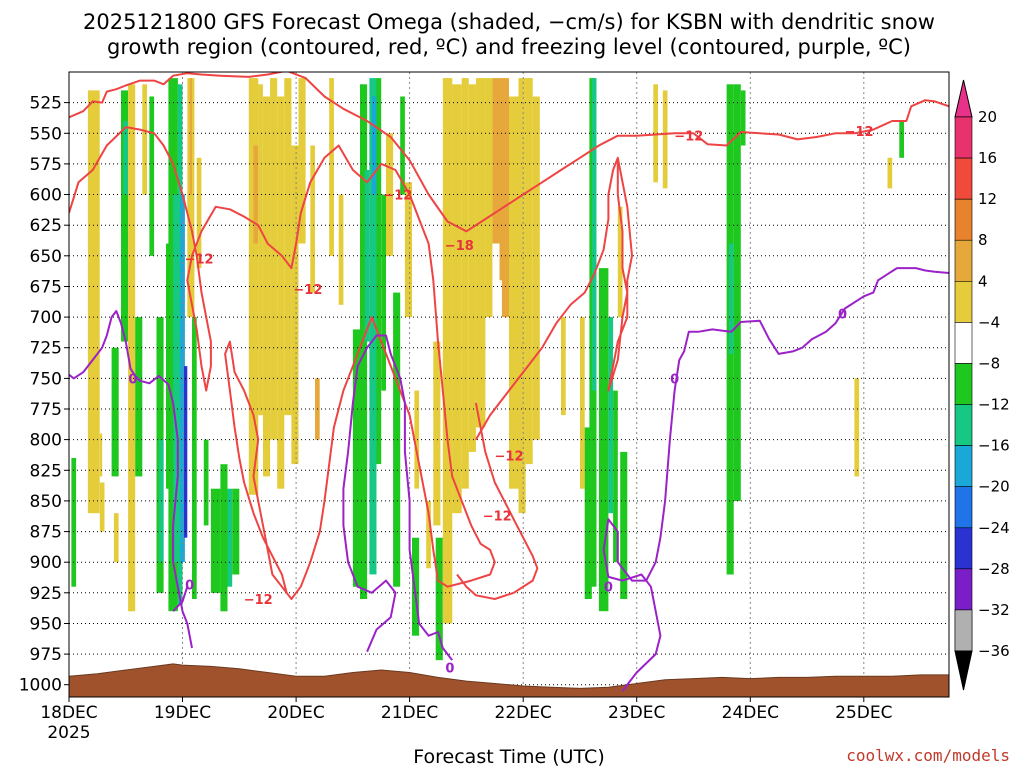 This screenshot has width=1024, height=768. Describe the element at coordinates (46, 563) in the screenshot. I see `y-tick-label: 900` at that location.